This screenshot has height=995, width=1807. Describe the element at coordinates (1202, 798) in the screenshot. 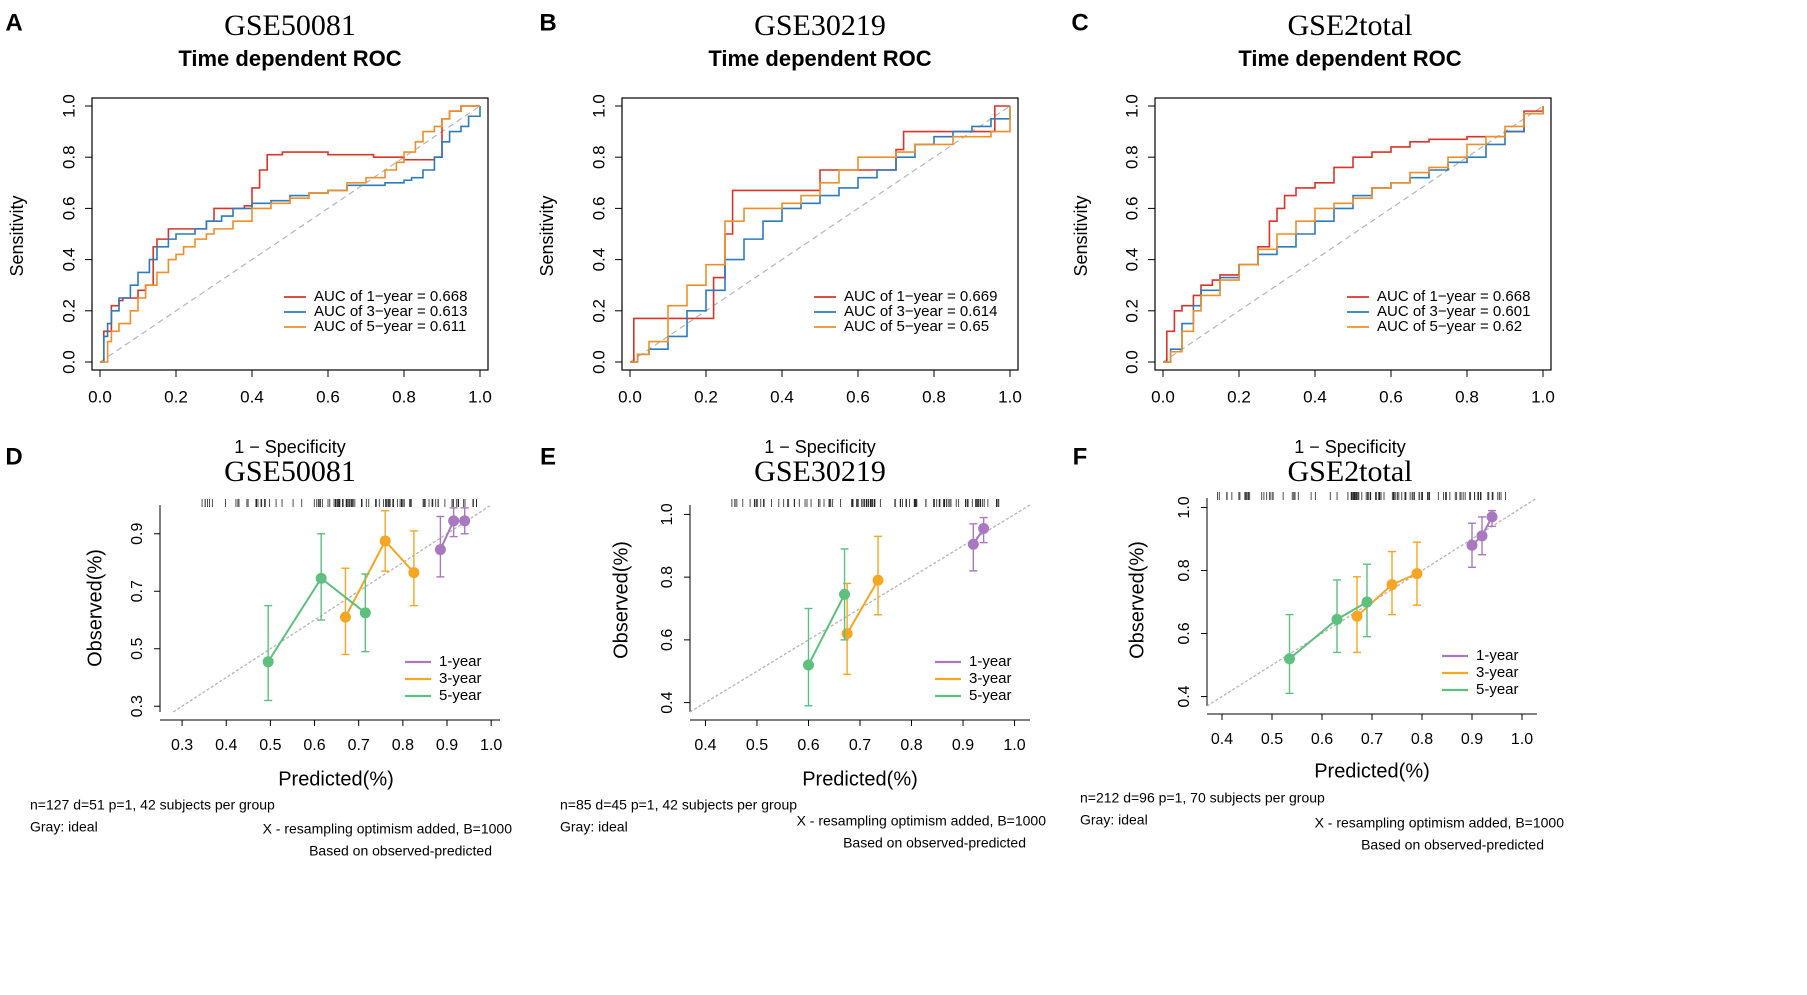

I see `footnote: n=212 d=96 p=1, 70 subjects per group` at that location.